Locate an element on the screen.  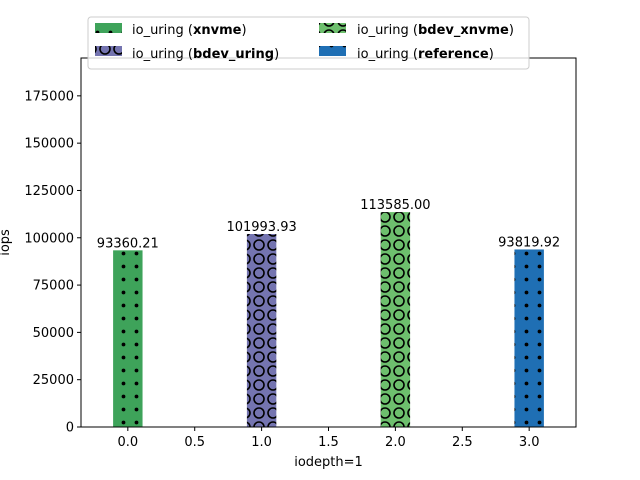
x-tick-label: 2.5 is located at coordinates (462, 442).